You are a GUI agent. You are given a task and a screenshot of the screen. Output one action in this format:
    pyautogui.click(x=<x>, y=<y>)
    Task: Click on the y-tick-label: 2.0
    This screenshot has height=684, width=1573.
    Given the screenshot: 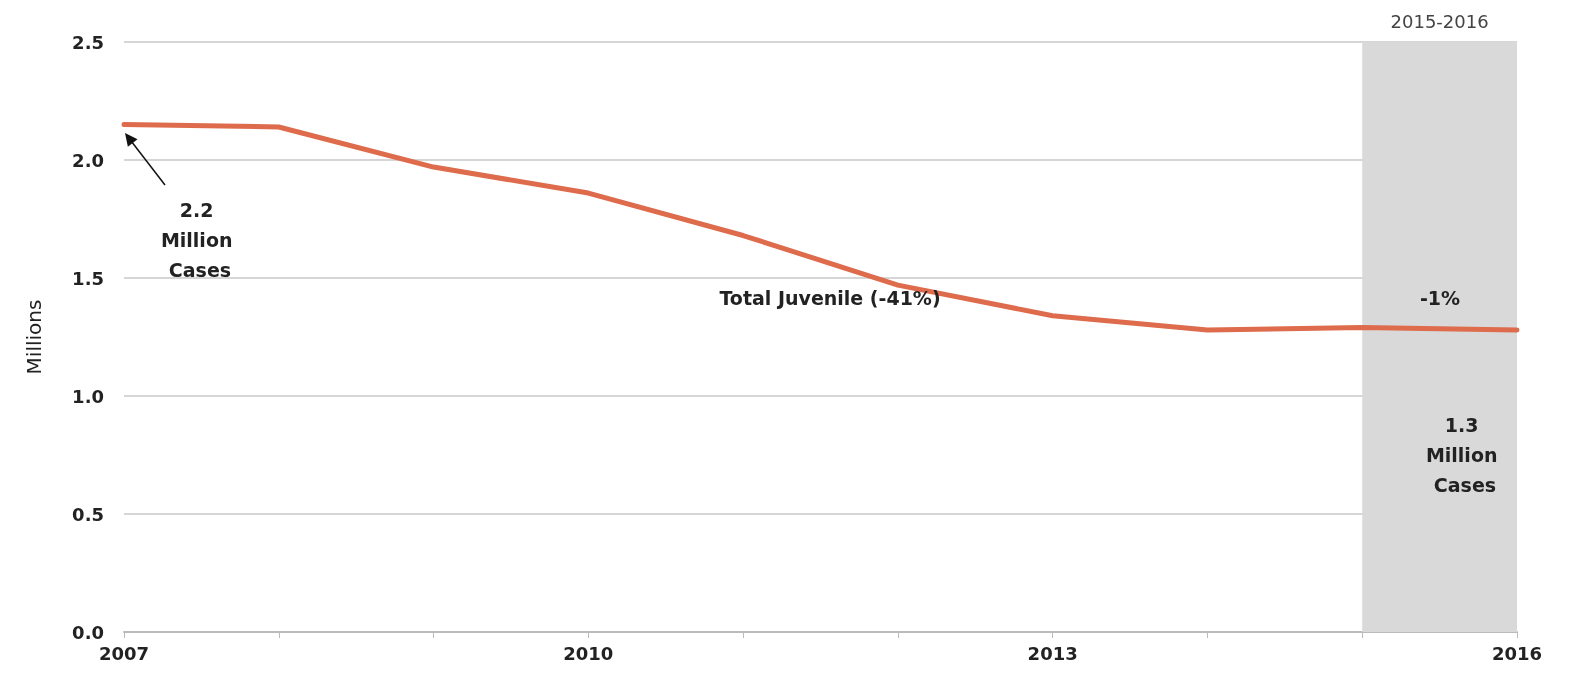 What is the action you would take?
    pyautogui.click(x=88, y=160)
    